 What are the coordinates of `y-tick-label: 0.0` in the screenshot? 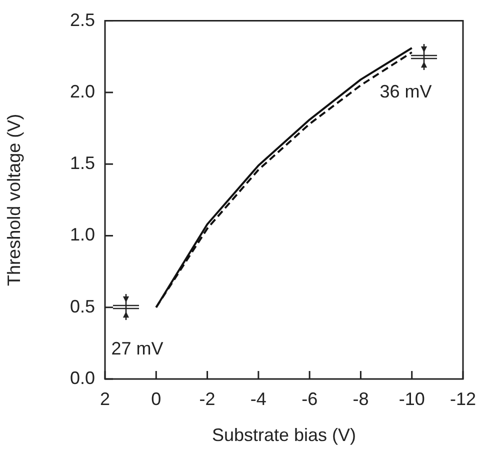 It's located at (82, 378).